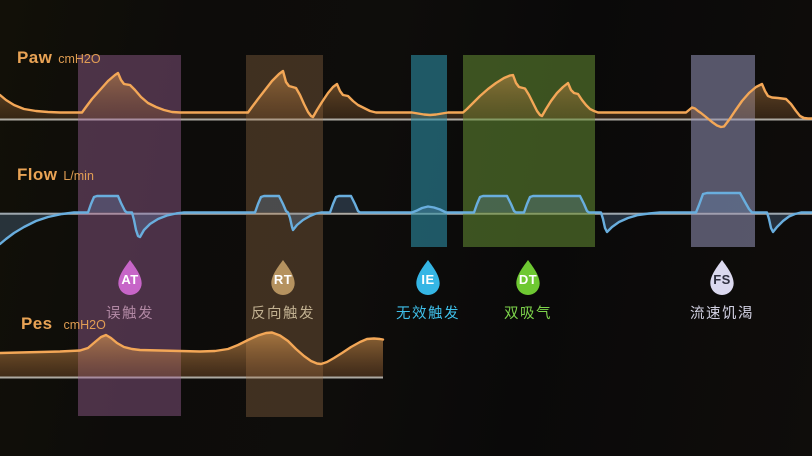  What do you see at coordinates (37, 323) in the screenshot?
I see `pes-label-text: Pes` at bounding box center [37, 323].